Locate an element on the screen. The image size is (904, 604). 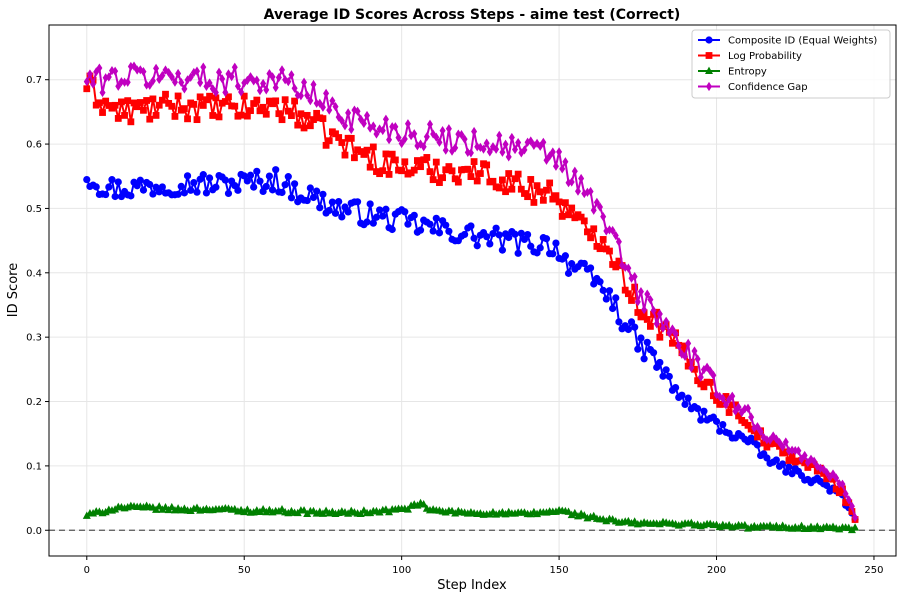
y-tick-label: 0.4 is located at coordinates (34, 273).